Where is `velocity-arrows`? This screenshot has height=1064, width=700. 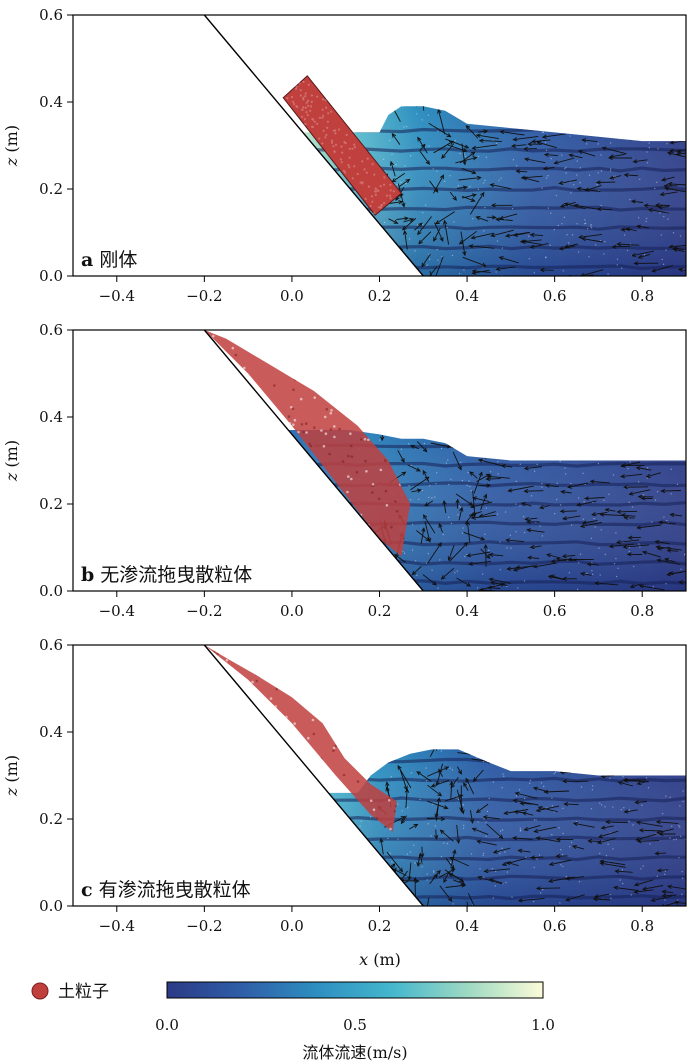
velocity-arrows is located at coordinates (523, 820).